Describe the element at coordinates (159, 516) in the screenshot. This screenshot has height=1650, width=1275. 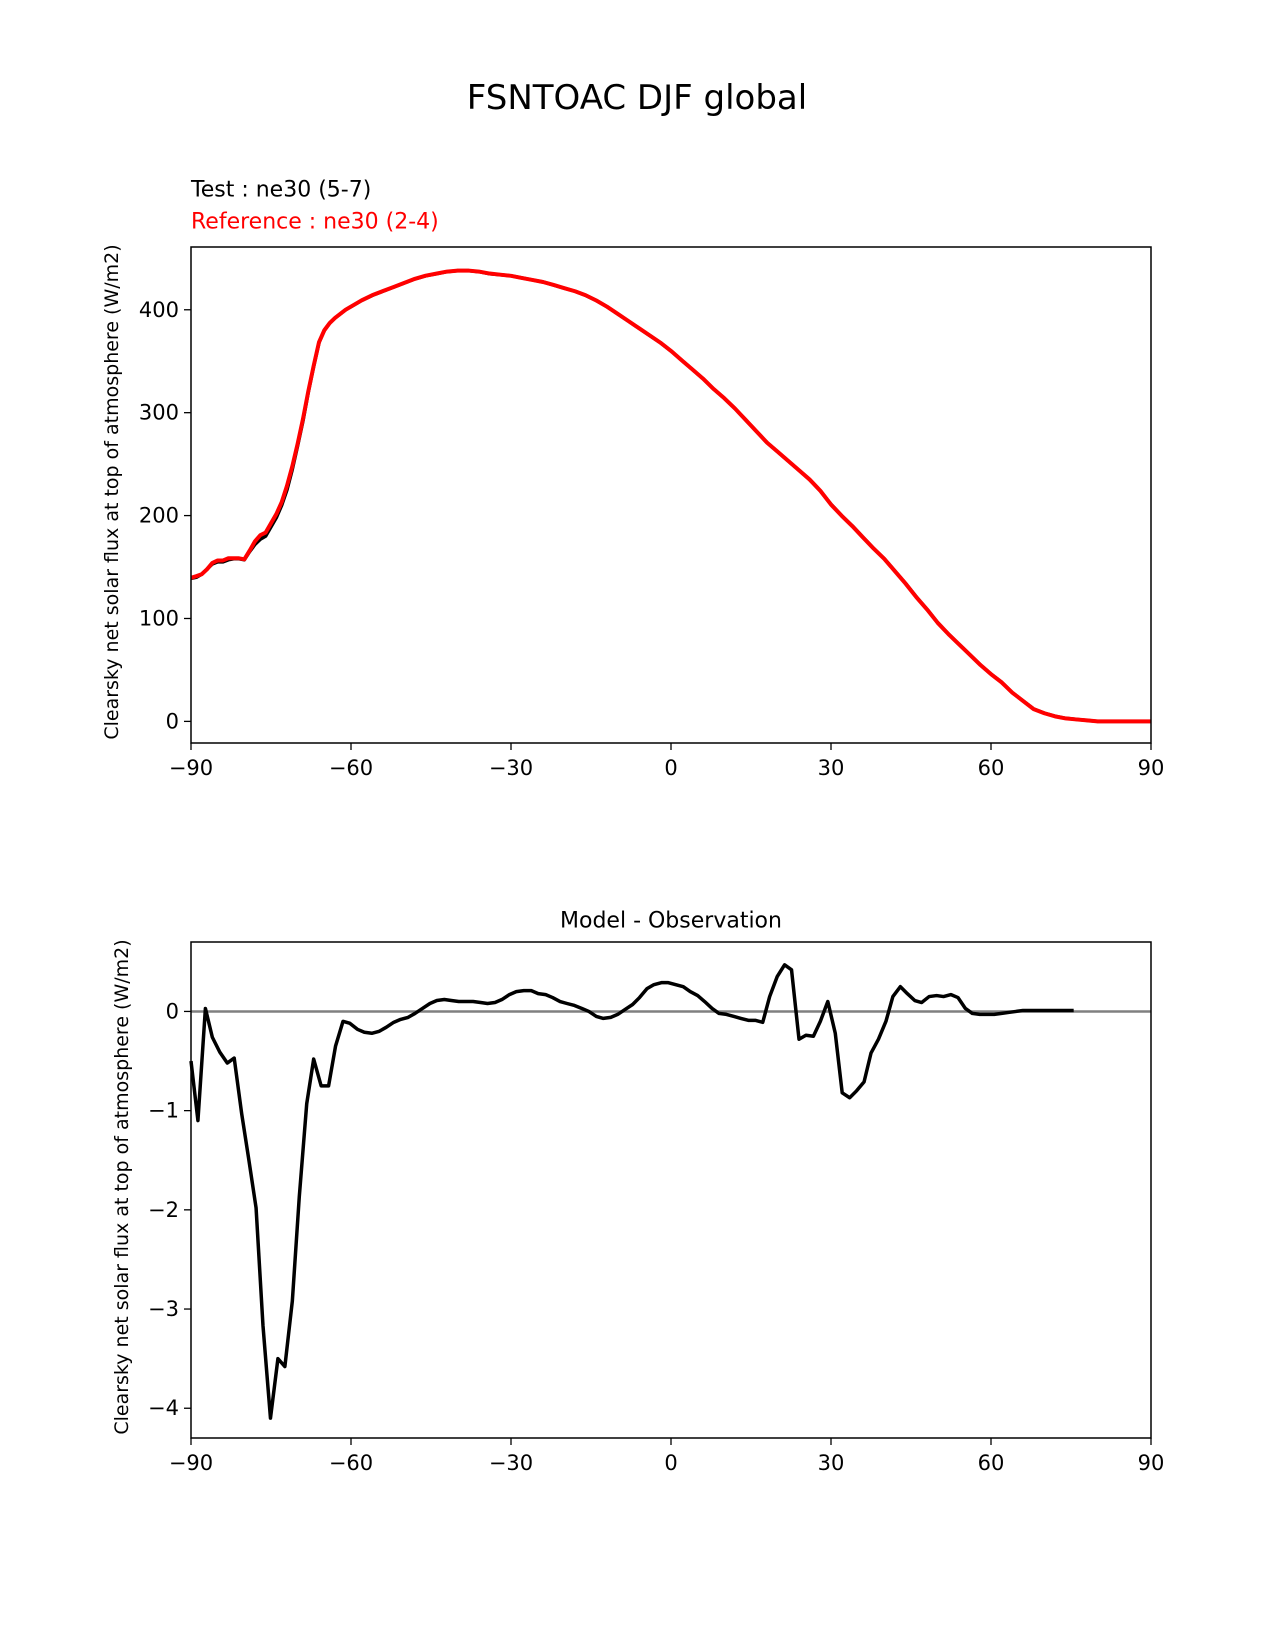
I see `top-y-tick-label: 200` at that location.